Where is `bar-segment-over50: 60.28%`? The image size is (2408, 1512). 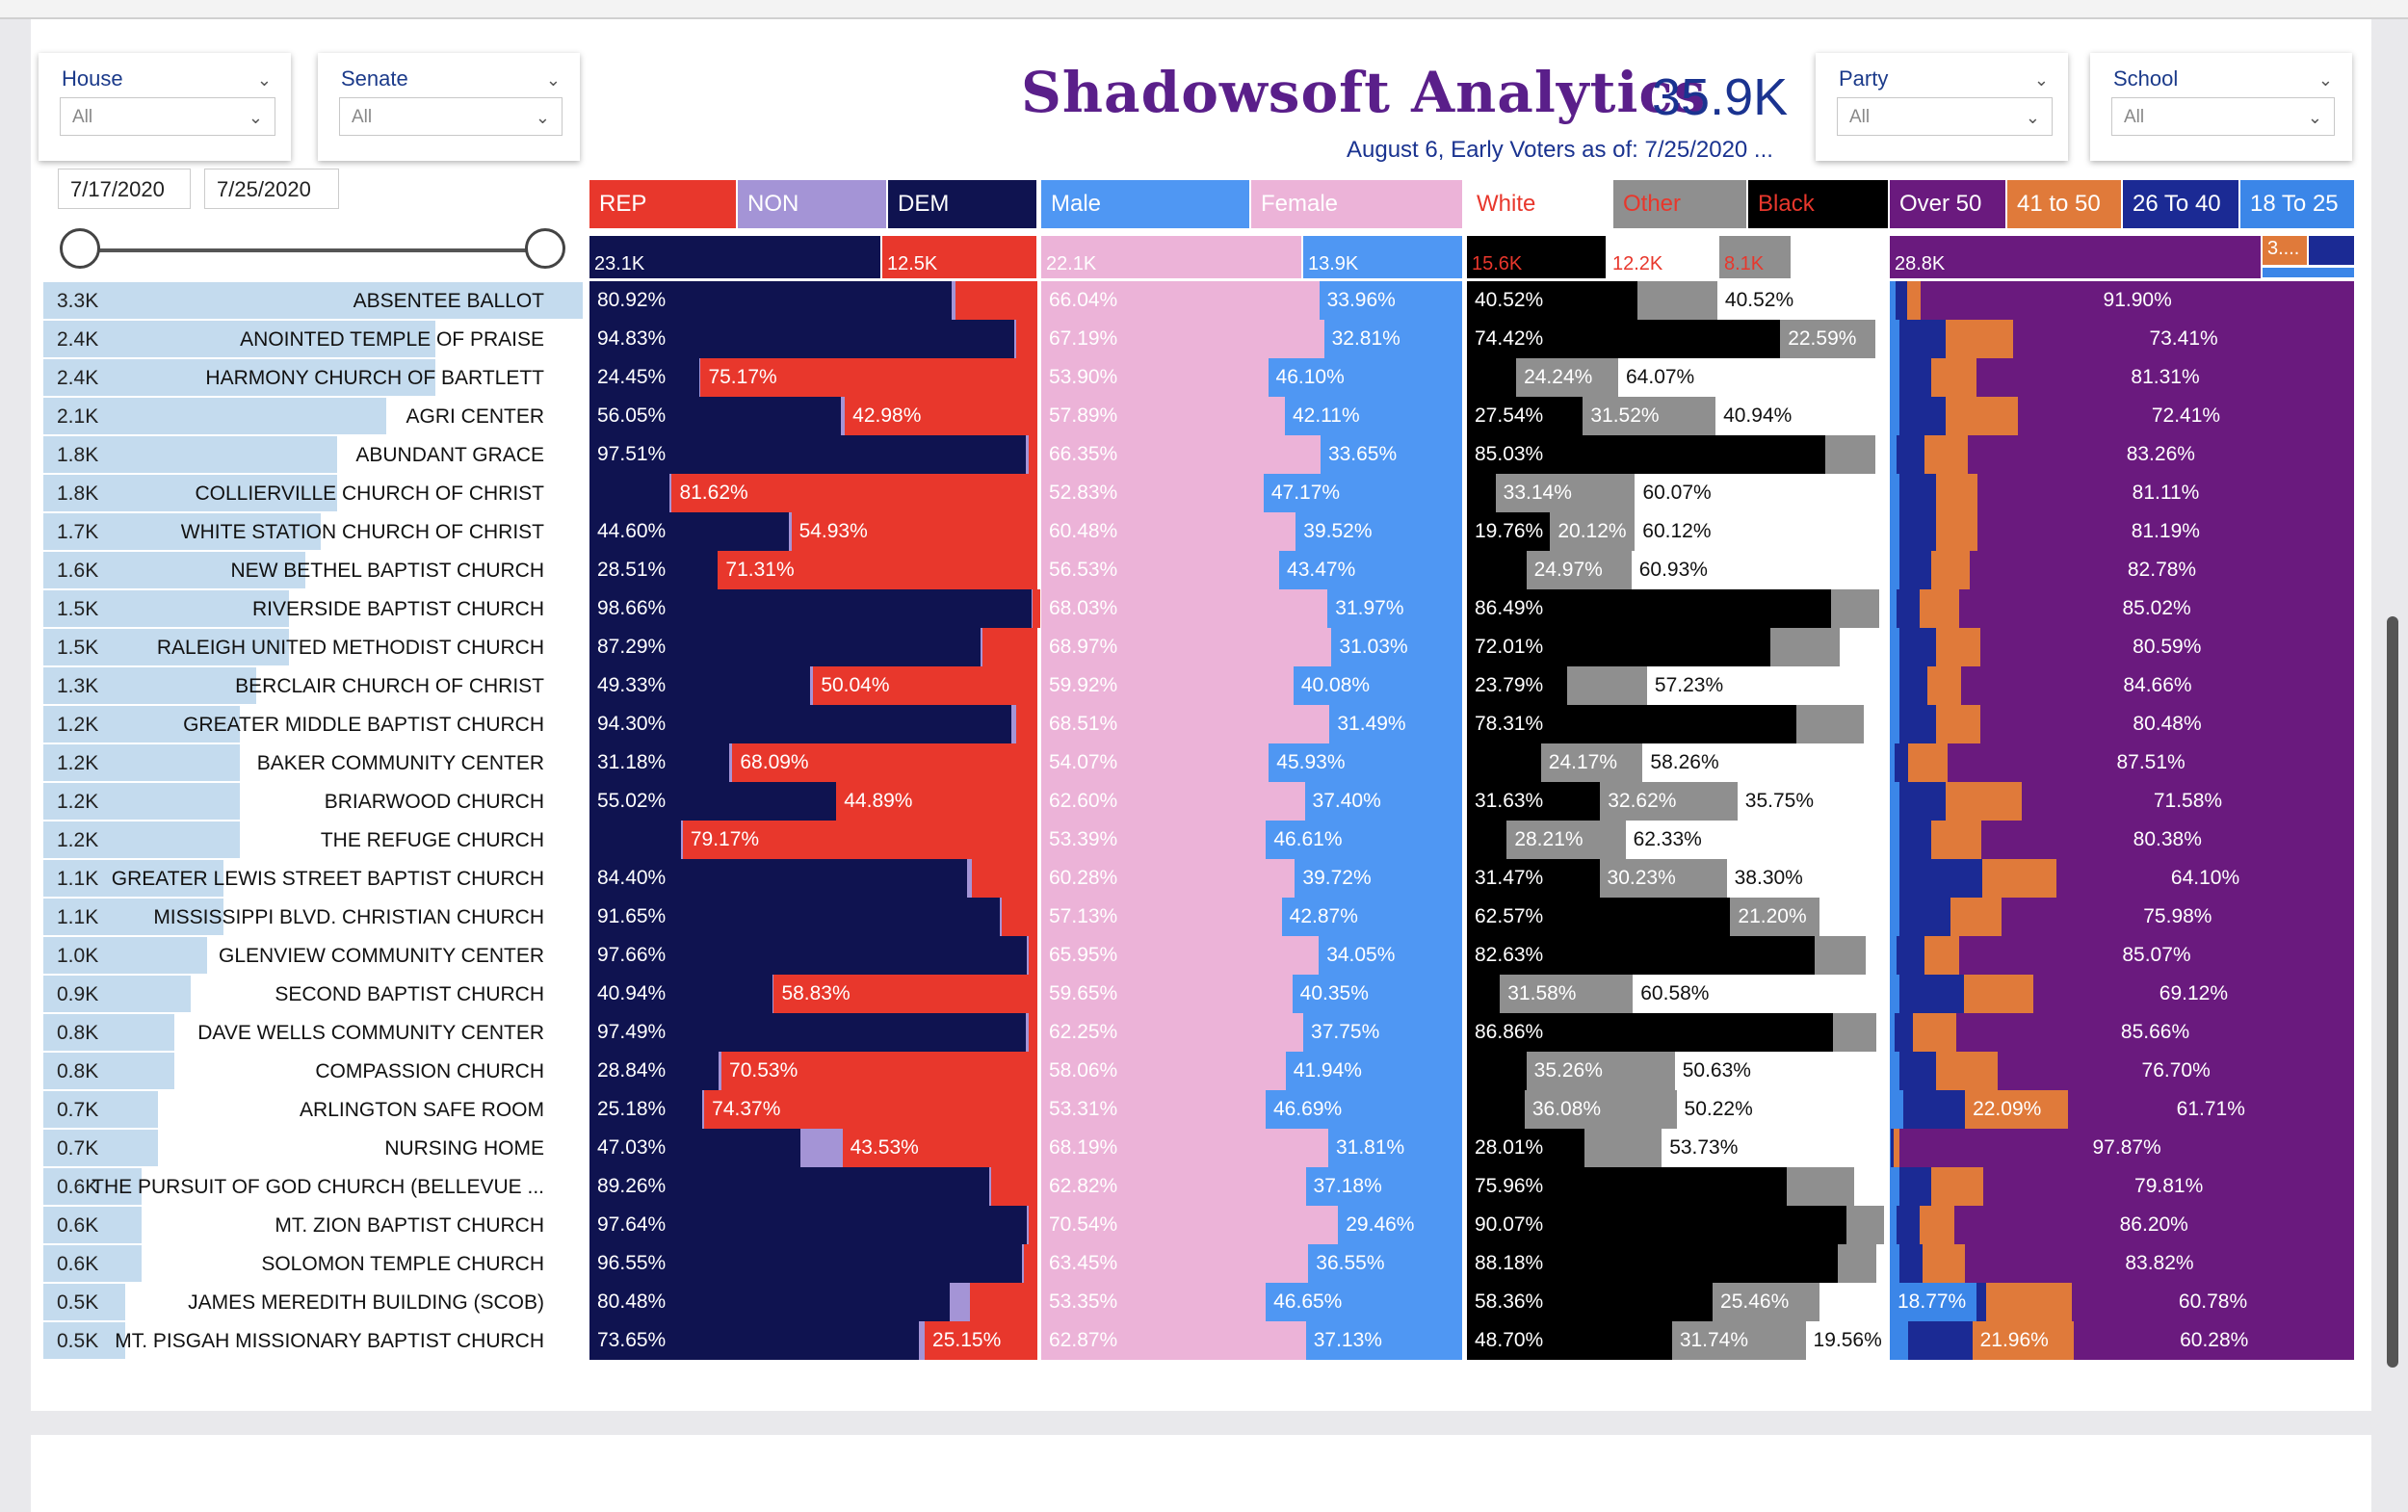
bar-segment-over50: 60.28% is located at coordinates (2214, 1340).